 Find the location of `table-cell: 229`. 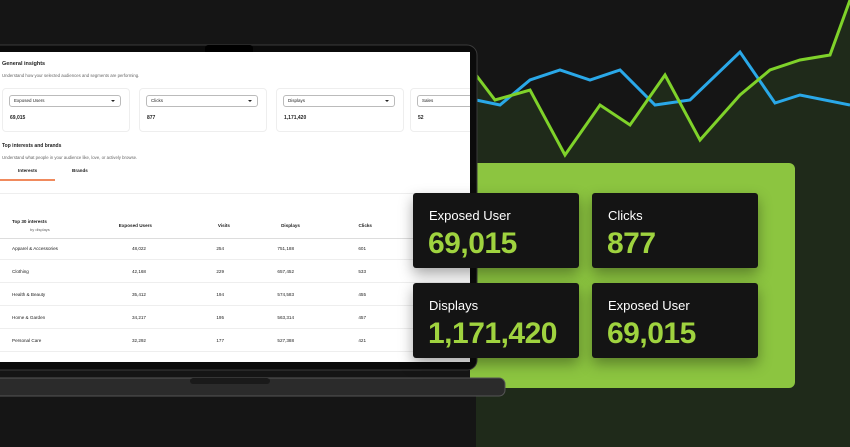

table-cell: 229 is located at coordinates (220, 271).